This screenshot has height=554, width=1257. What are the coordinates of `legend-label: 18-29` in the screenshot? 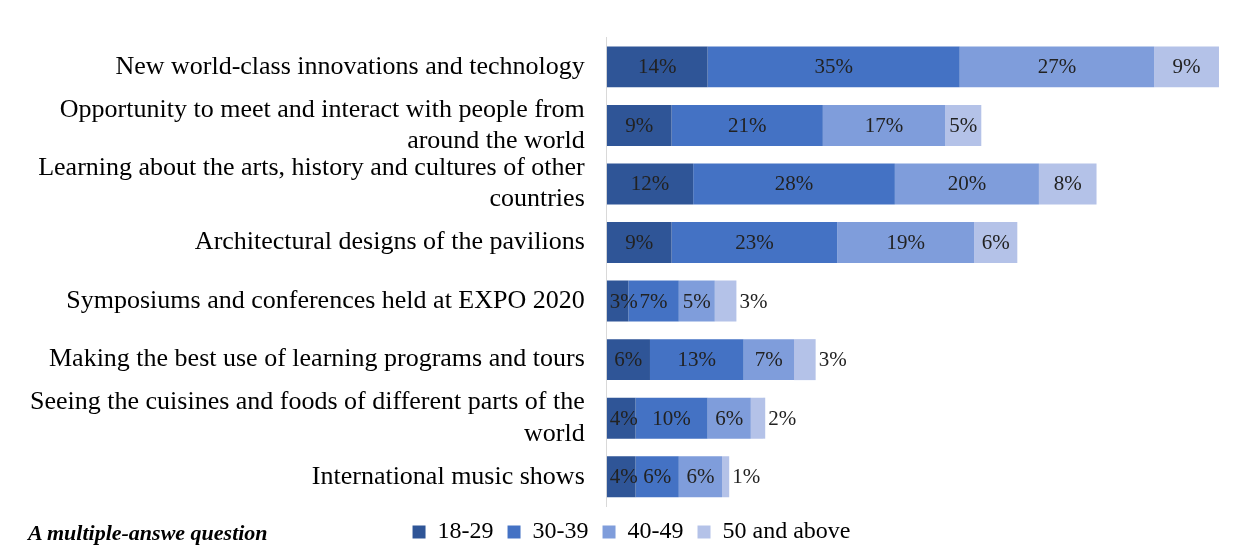 It's located at (465, 530).